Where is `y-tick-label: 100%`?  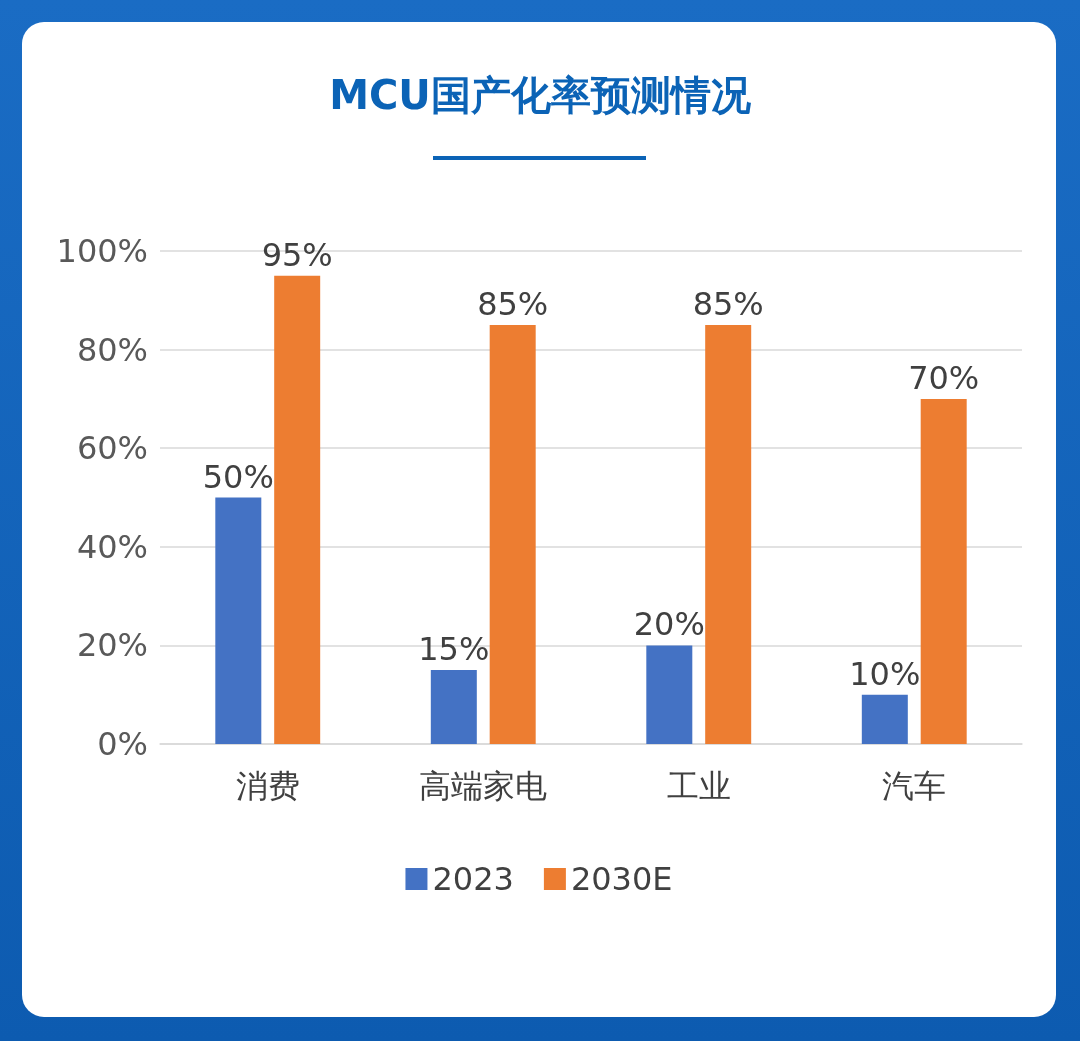 y-tick-label: 100% is located at coordinates (102, 251).